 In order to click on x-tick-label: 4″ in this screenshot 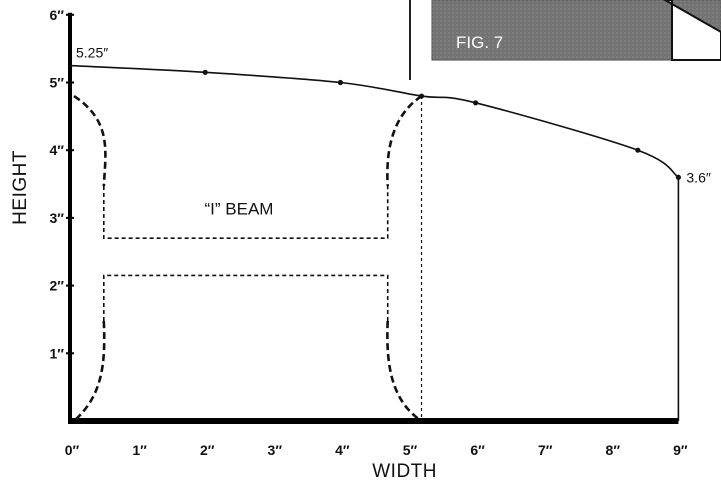, I will do `click(342, 450)`.